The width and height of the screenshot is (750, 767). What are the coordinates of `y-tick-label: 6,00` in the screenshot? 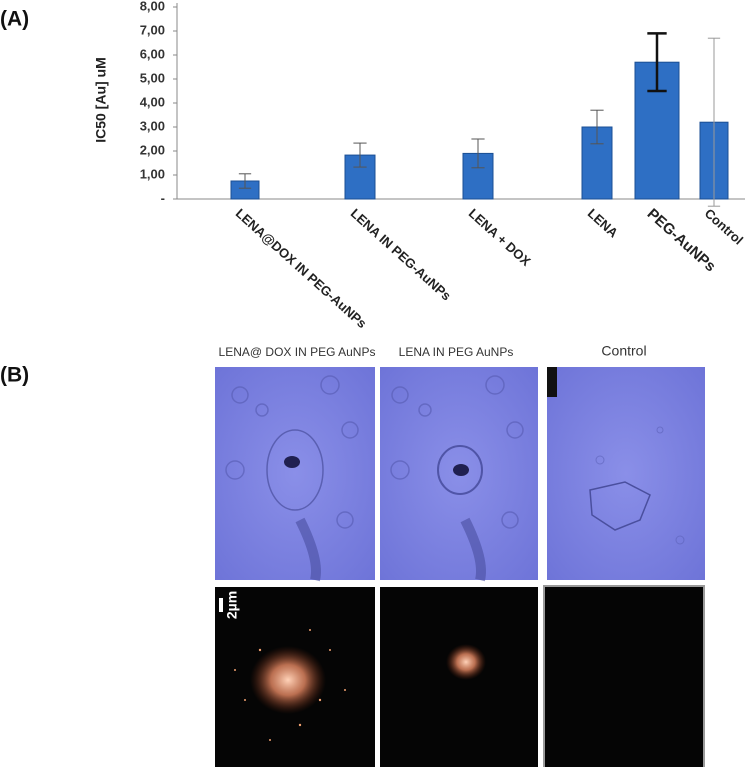 It's located at (152, 53).